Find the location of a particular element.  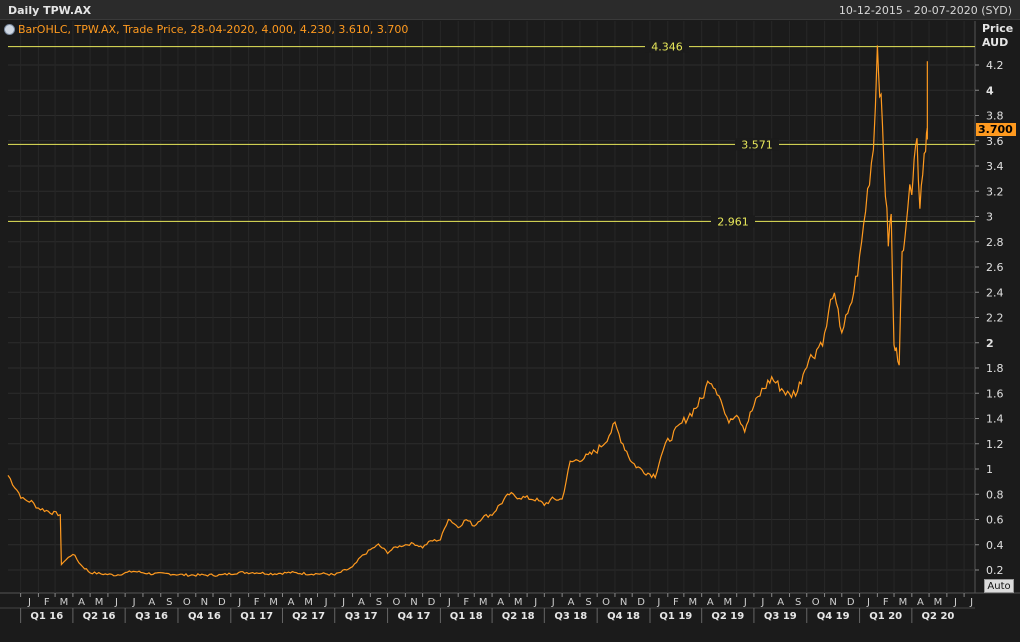

y-tick-label: 3.4 is located at coordinates (995, 166).